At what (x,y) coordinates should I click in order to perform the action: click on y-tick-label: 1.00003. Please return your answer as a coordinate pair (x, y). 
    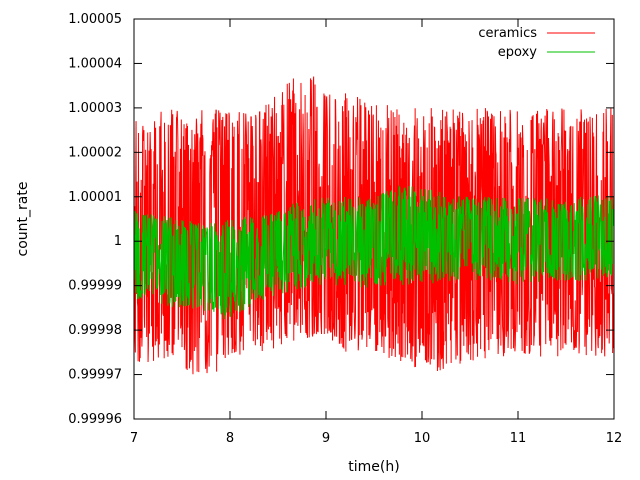
    Looking at the image, I should click on (95, 108).